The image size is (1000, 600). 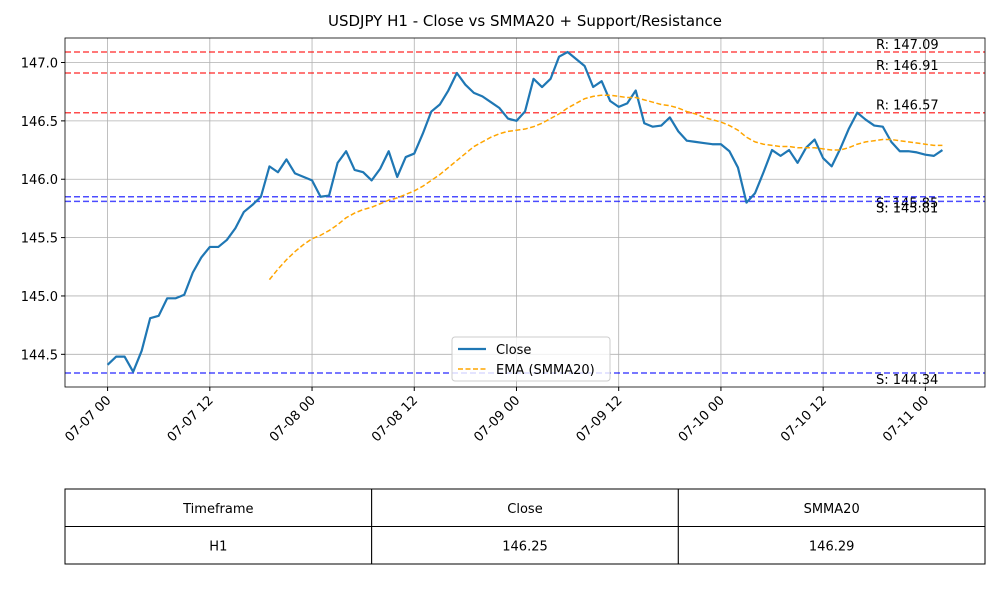 What do you see at coordinates (39, 355) in the screenshot?
I see `y-tick-label: 144.5` at bounding box center [39, 355].